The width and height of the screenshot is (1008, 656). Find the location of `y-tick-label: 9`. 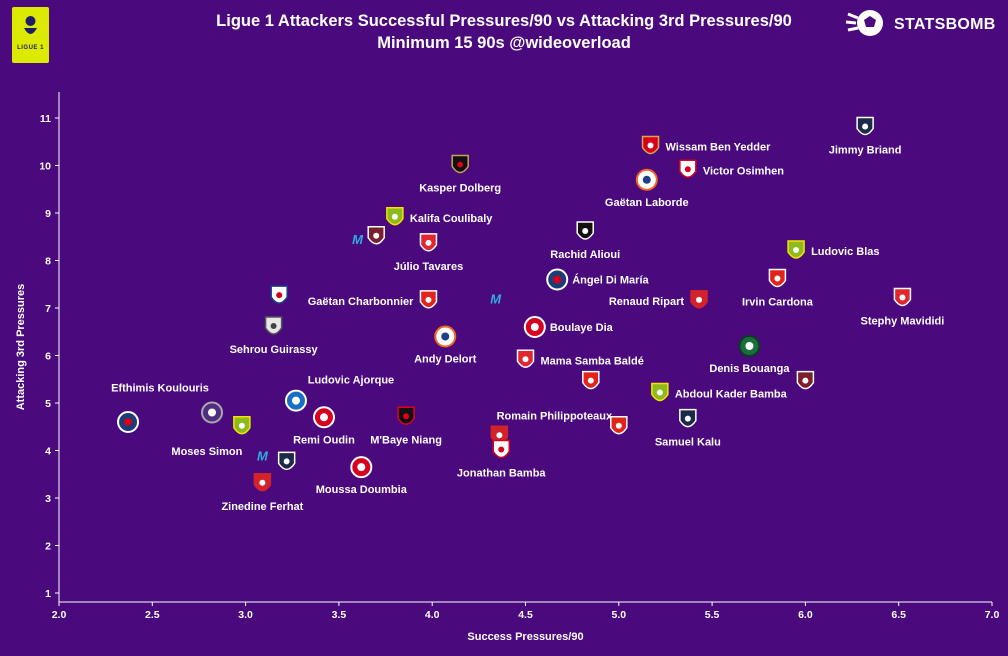

y-tick-label: 9 is located at coordinates (48, 214).